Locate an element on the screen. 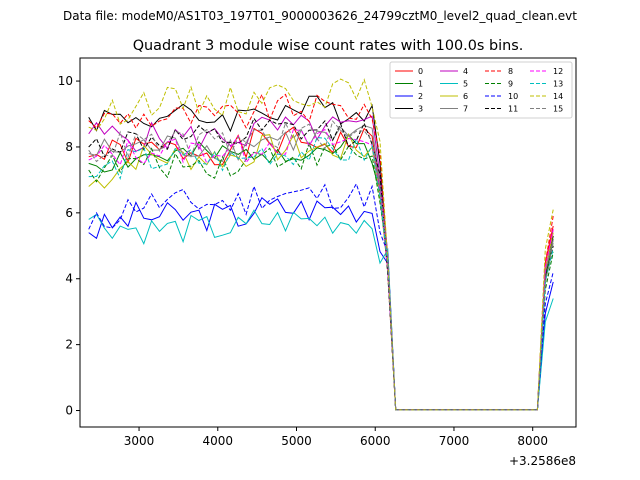  legend-label-8: 8 is located at coordinates (510, 71).